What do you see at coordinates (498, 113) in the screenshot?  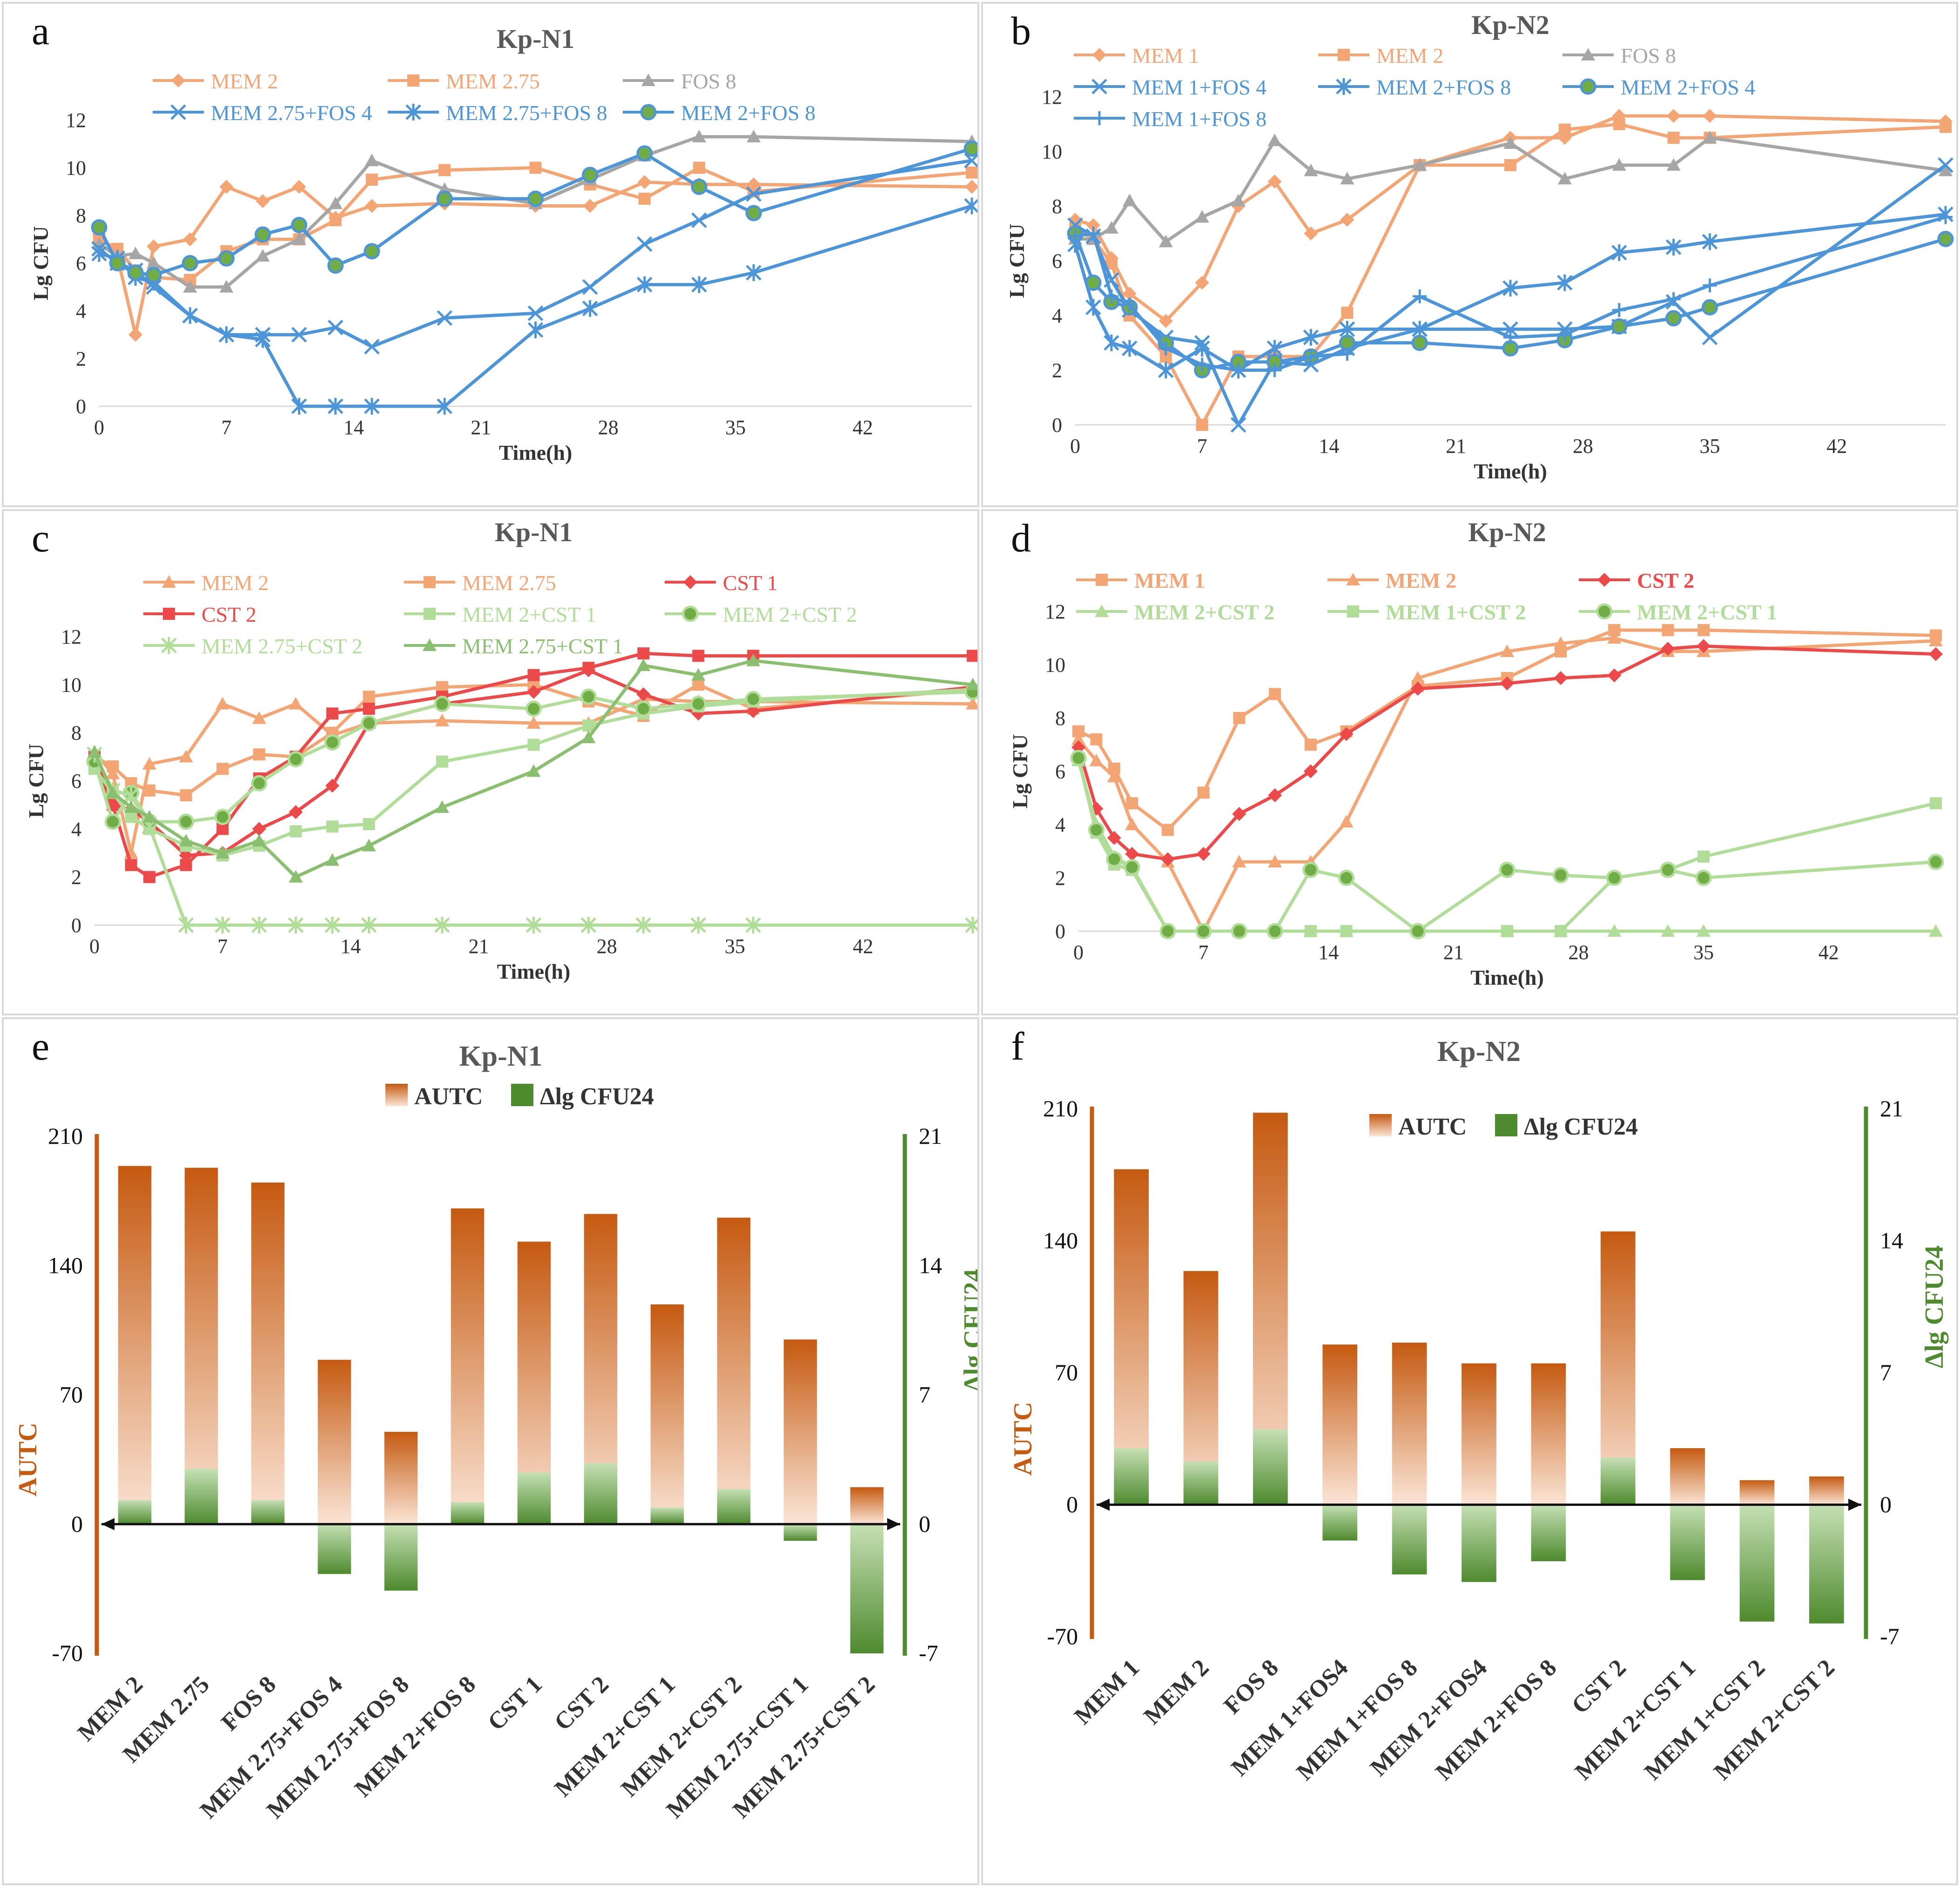 I see `legend-item: MEM 2.75+FOS 8` at bounding box center [498, 113].